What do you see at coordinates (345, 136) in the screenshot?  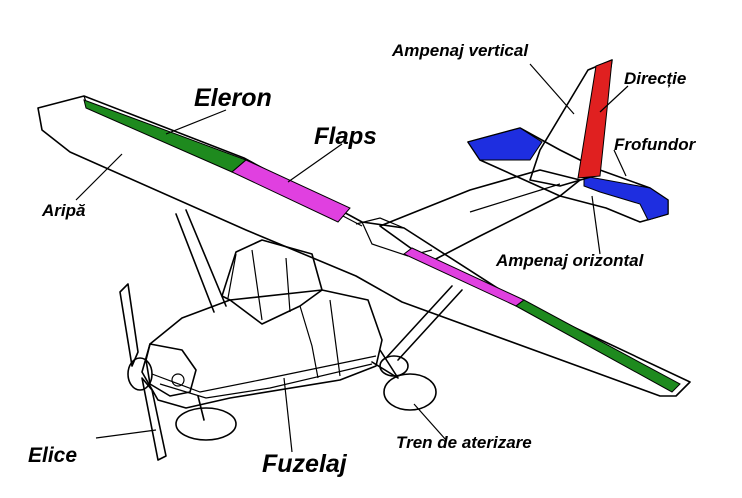 I see `label-flaps: Flaps` at bounding box center [345, 136].